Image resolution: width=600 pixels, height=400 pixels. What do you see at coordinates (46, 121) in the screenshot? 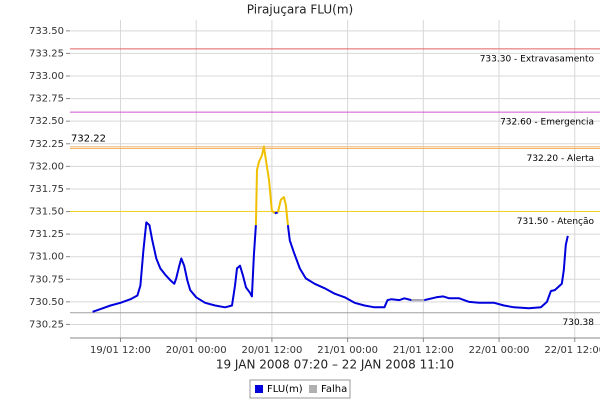
I see `y-tick-label: 732.50` at bounding box center [46, 121].